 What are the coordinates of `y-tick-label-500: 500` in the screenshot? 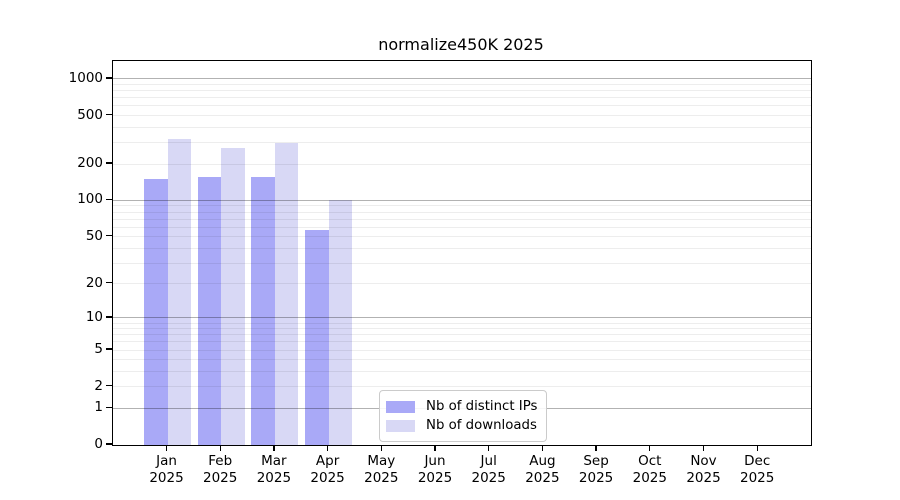 It's located at (90, 114).